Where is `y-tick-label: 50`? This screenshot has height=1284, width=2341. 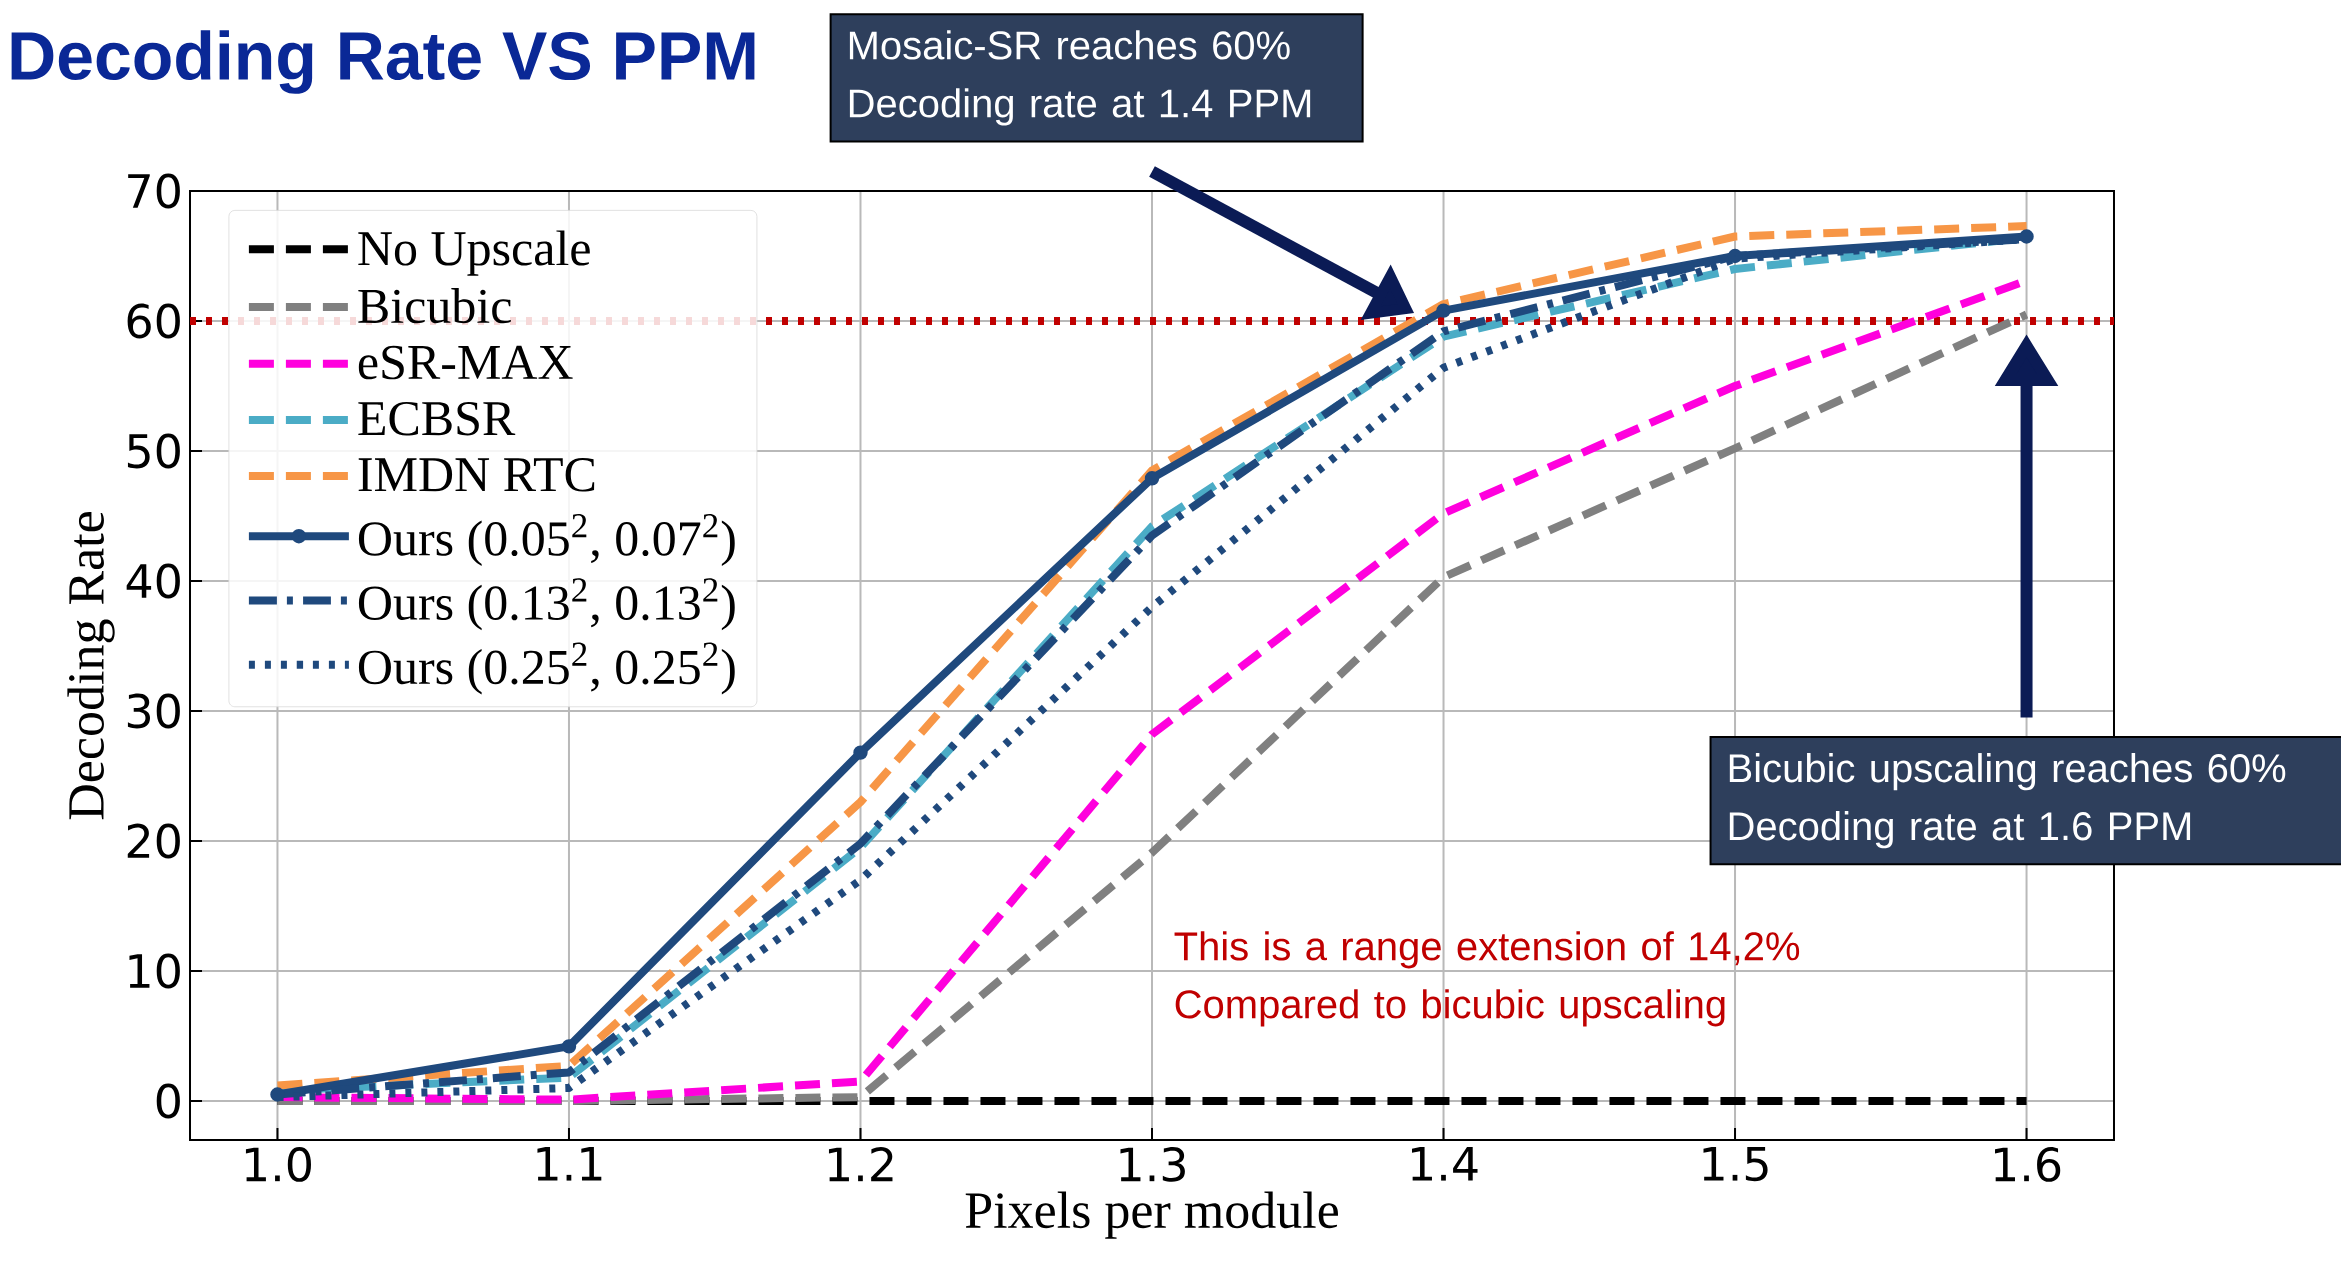 y-tick-label: 50 is located at coordinates (153, 451).